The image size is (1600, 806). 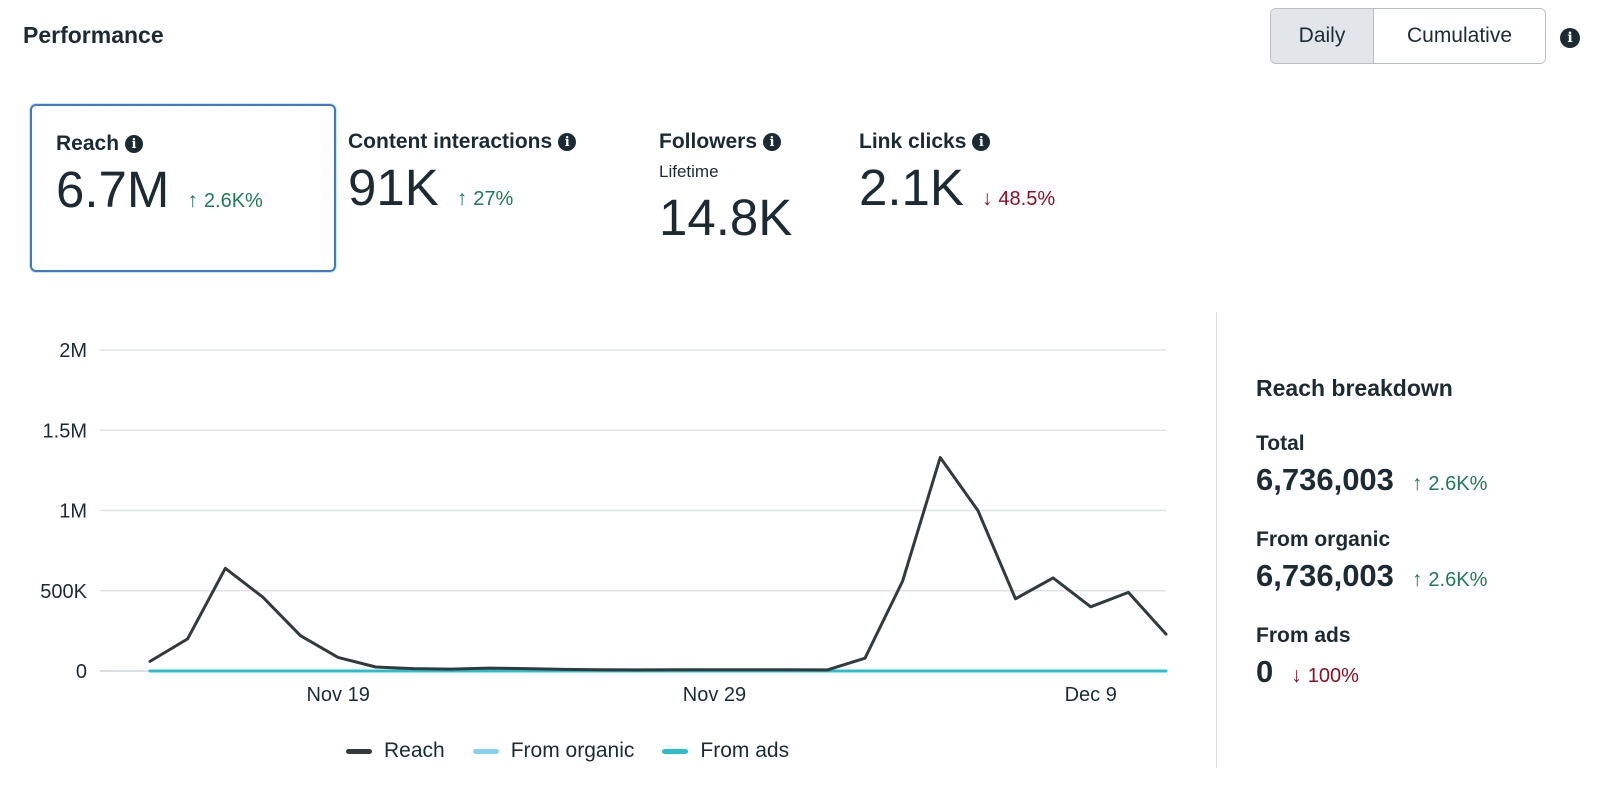 I want to click on breakdown-total: Total 6,736,003 ↑ 2.6K%, so click(x=1371, y=465).